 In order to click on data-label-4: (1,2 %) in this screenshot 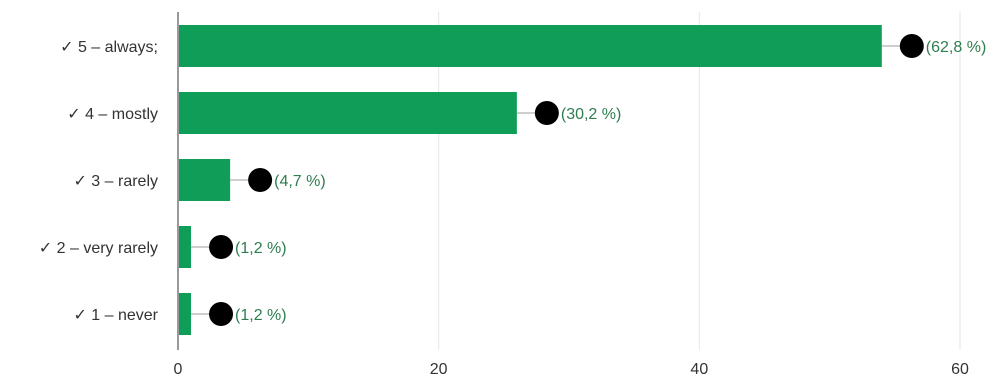, I will do `click(261, 248)`.